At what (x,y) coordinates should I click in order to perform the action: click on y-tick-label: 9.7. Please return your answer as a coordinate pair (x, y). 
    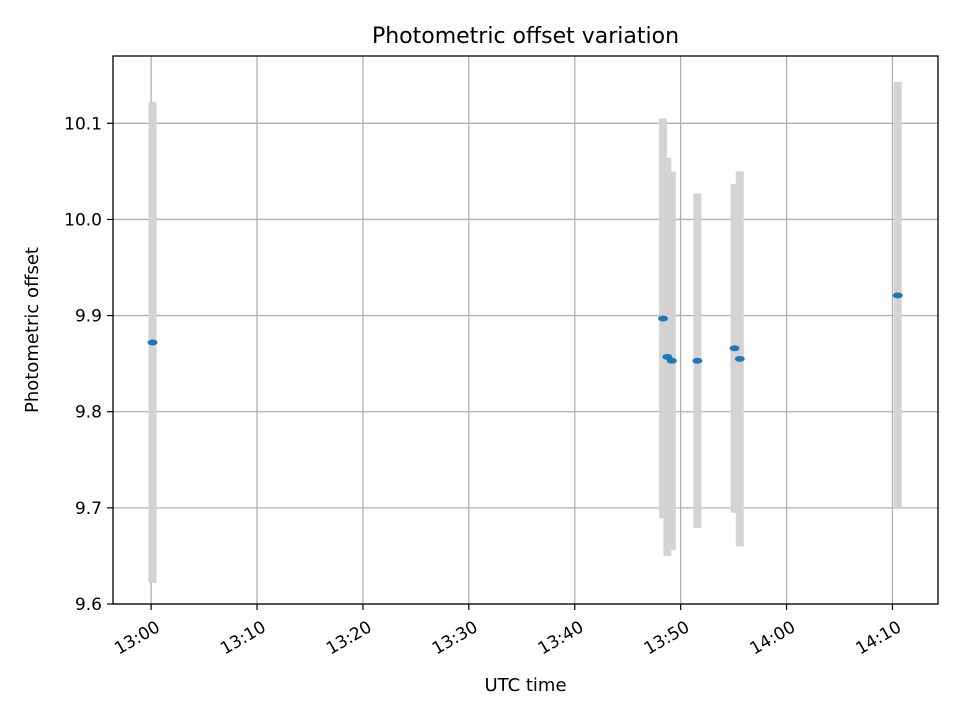
    Looking at the image, I should click on (88, 509).